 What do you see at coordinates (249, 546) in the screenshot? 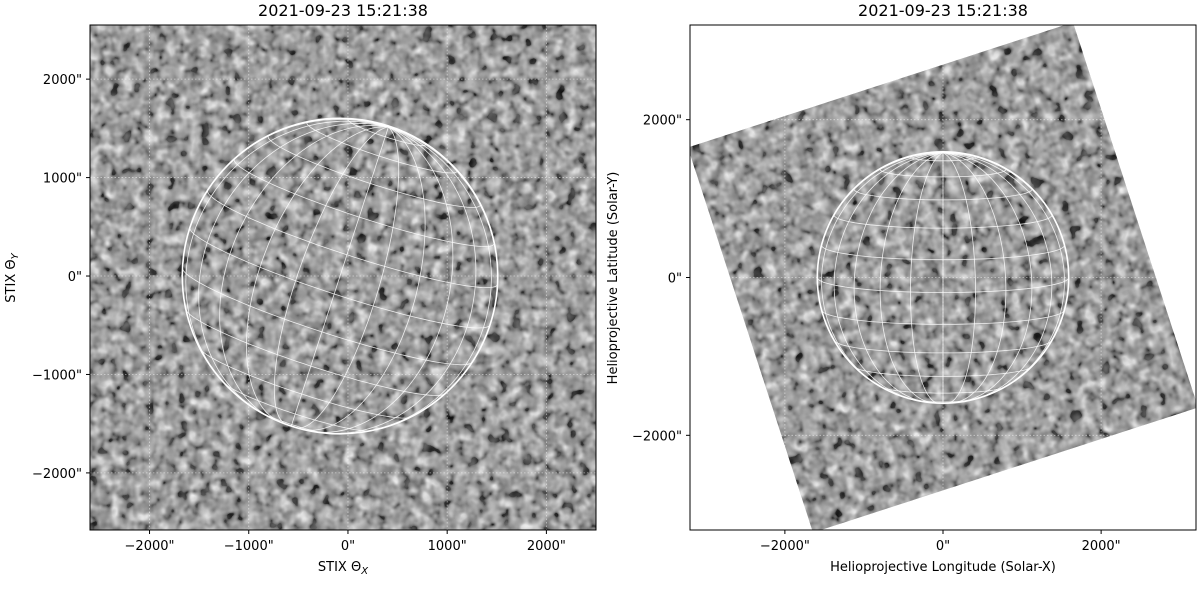
I see `x-tick-label: −1000"` at bounding box center [249, 546].